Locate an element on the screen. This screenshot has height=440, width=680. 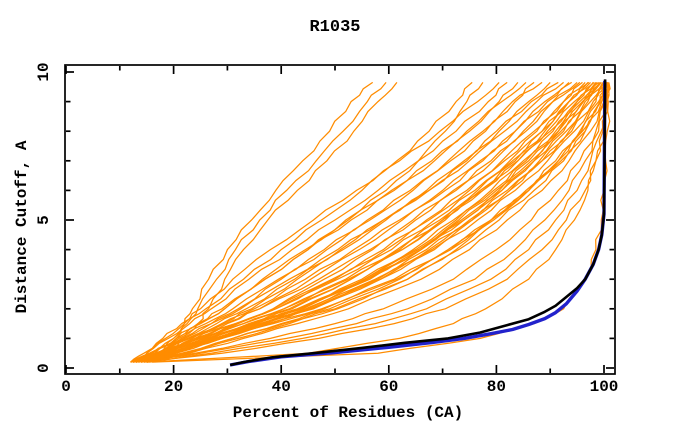
x-tick-label: 0 is located at coordinates (66, 387).